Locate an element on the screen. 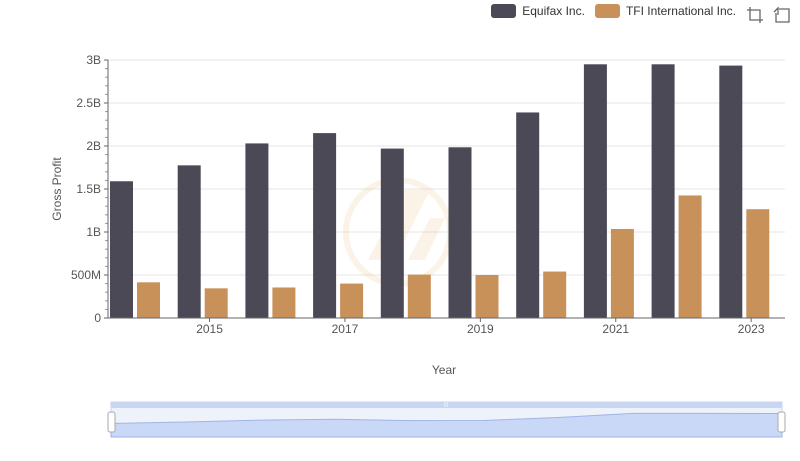  legend-item-equifax: Equifax Inc. is located at coordinates (538, 11).